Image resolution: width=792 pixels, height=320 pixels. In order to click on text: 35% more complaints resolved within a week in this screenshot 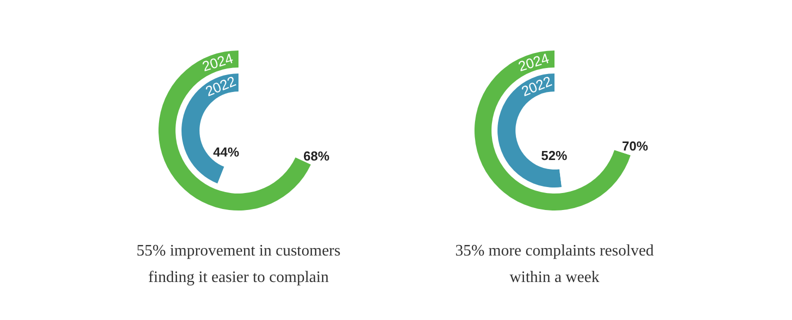, I will do `click(554, 264)`.